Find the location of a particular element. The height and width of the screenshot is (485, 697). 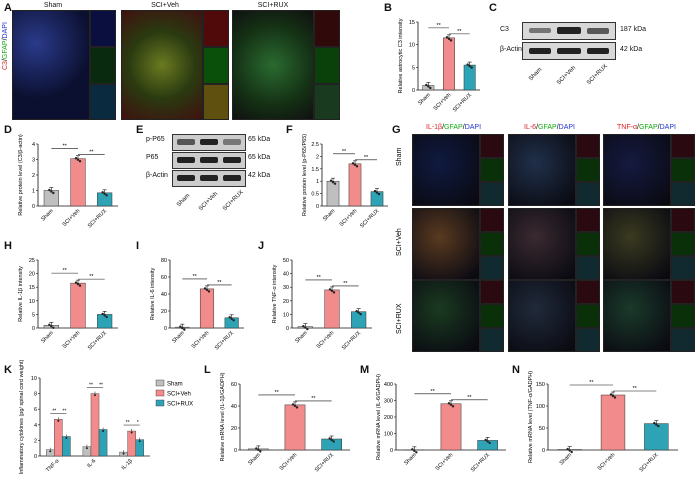

panel-g-header-il1b: IL-1β/GFAP/DAPI is located at coordinates (453, 127).